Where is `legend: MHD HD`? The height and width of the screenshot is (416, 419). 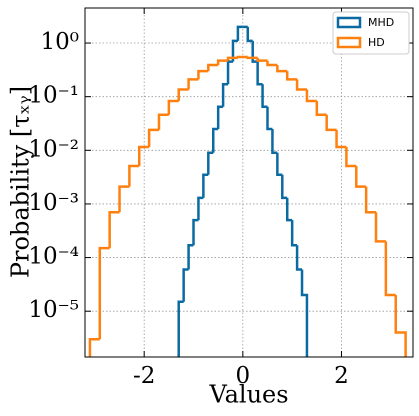 legend: MHD HD is located at coordinates (371, 33).